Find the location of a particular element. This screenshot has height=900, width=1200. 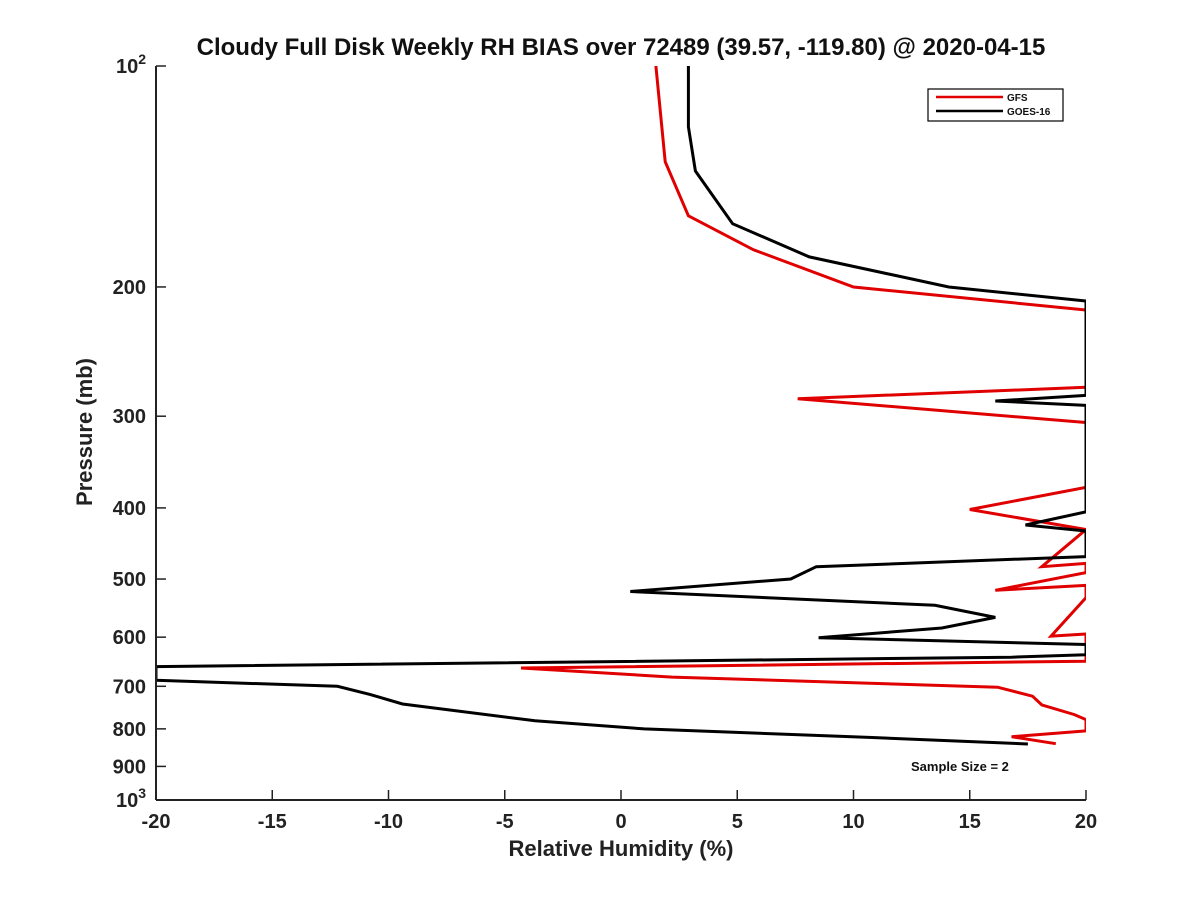

x-tick-label: -15 is located at coordinates (272, 822).